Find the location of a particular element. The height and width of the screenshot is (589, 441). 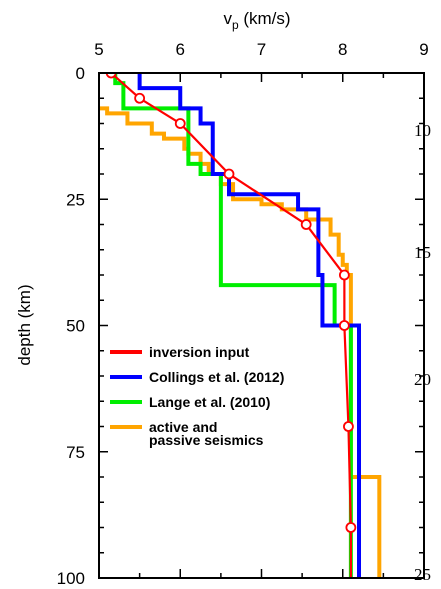

x-tick-label-9: 9 is located at coordinates (423, 49).